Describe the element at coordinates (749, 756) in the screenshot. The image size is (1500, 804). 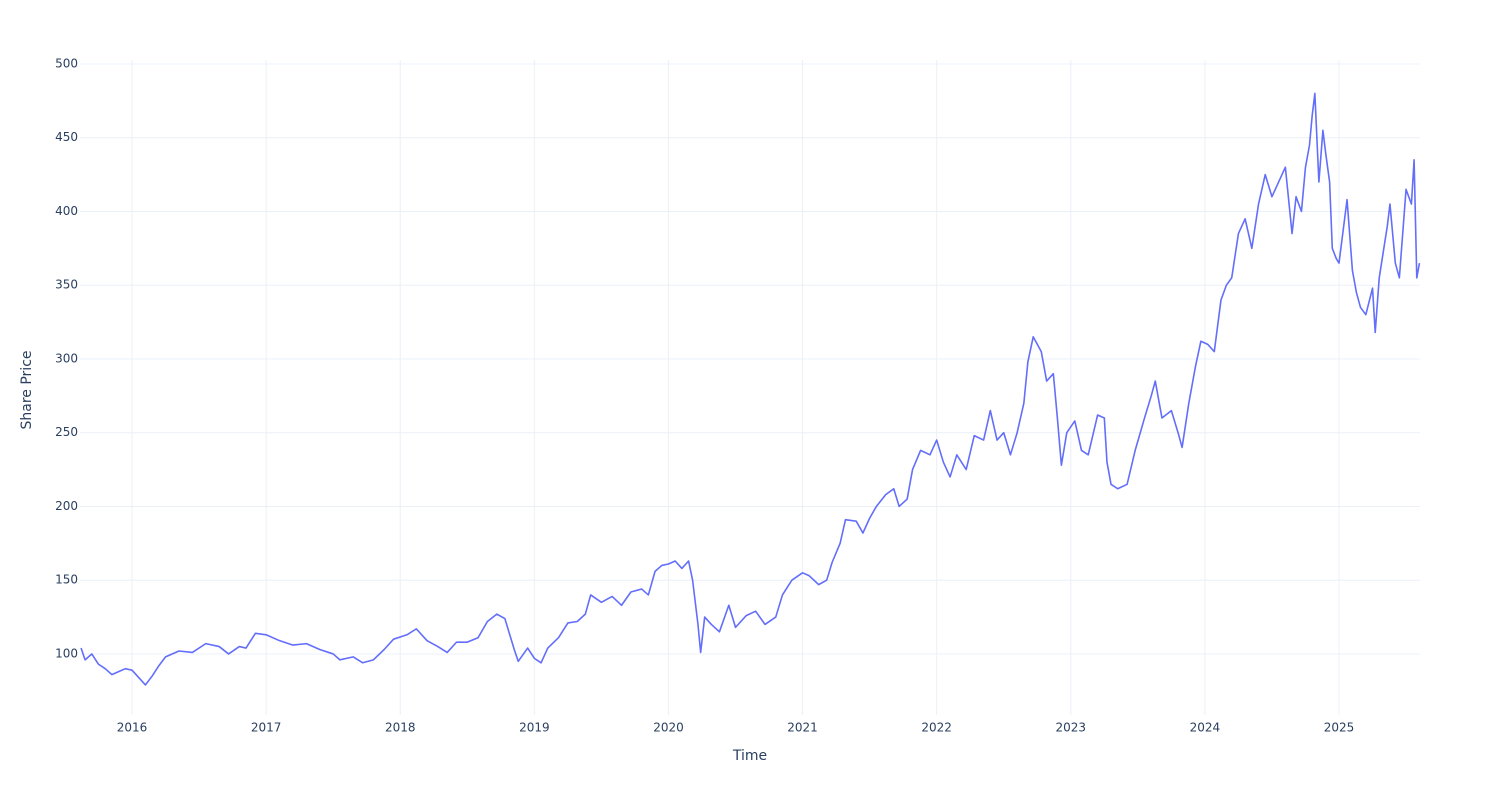
I see `x-axis-title: Time` at that location.